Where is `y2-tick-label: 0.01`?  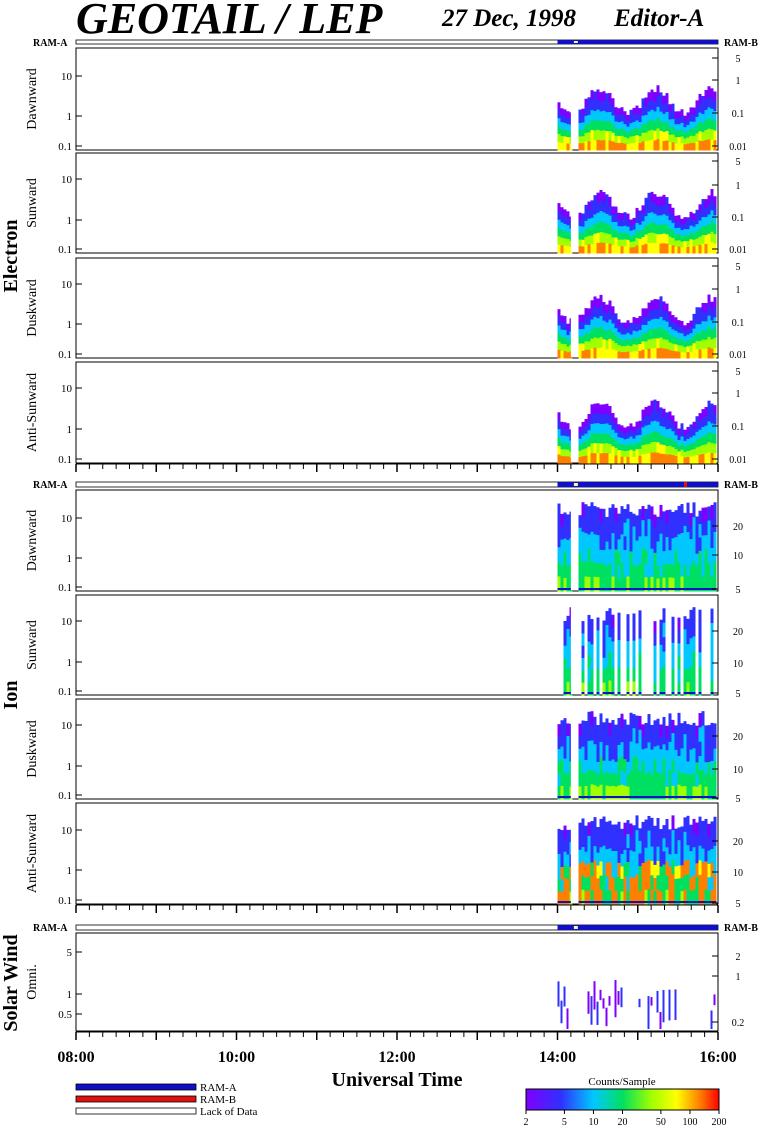 y2-tick-label: 0.01 is located at coordinates (738, 355).